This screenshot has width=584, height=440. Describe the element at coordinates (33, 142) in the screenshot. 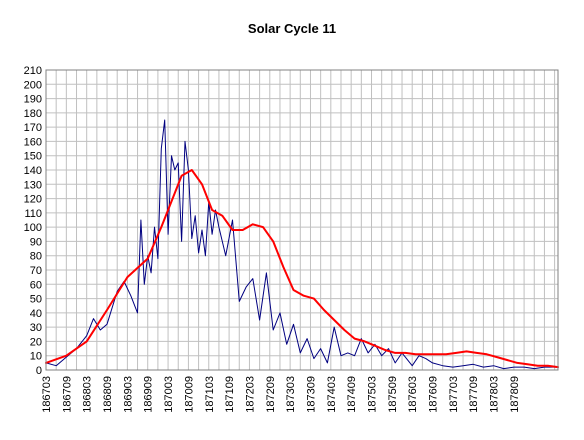

I see `y-tick-label: 160` at that location.